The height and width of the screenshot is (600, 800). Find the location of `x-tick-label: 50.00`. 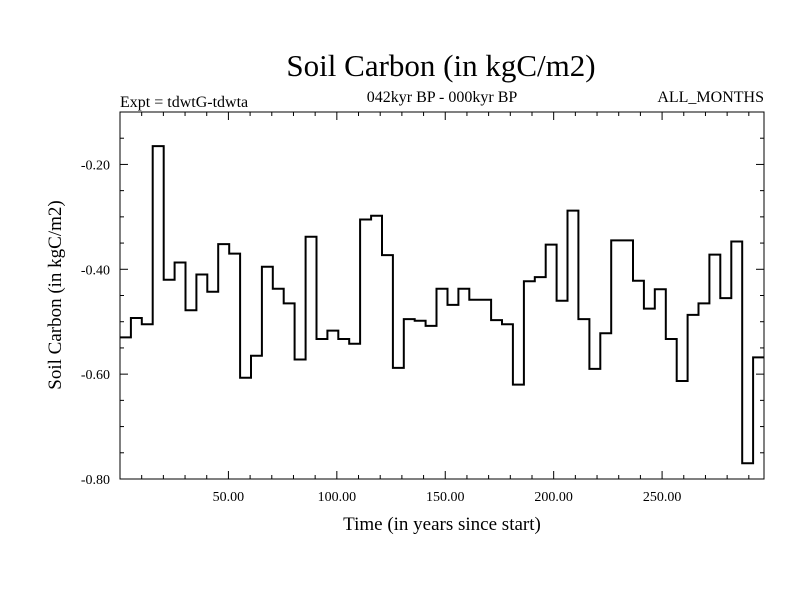

x-tick-label: 50.00 is located at coordinates (229, 497).